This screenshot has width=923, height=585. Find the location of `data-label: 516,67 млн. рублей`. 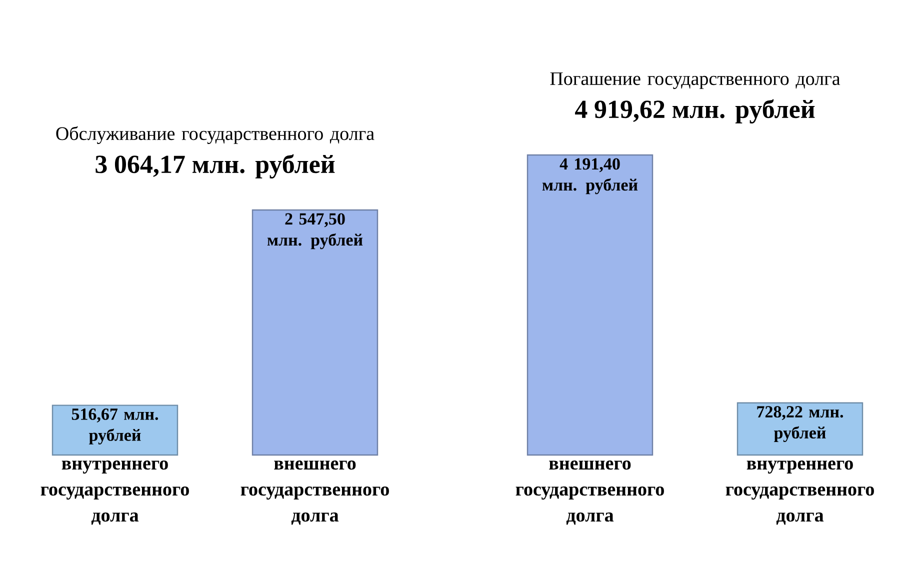

data-label: 516,67 млн. рублей is located at coordinates (115, 426).